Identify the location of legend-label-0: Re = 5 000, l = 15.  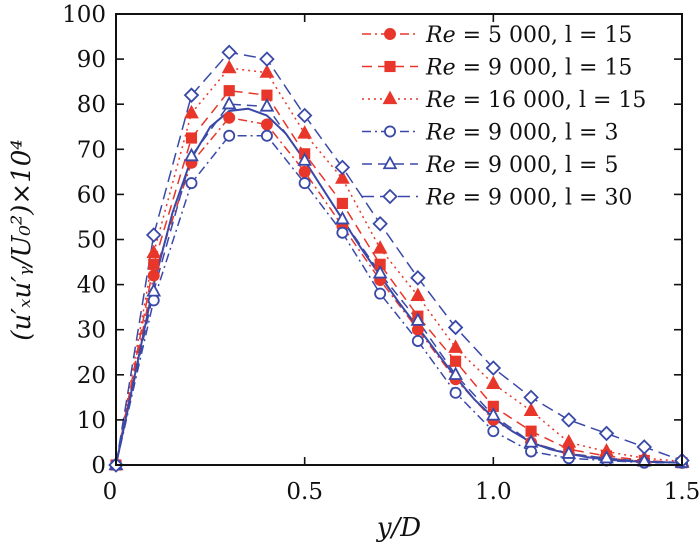
(528, 35).